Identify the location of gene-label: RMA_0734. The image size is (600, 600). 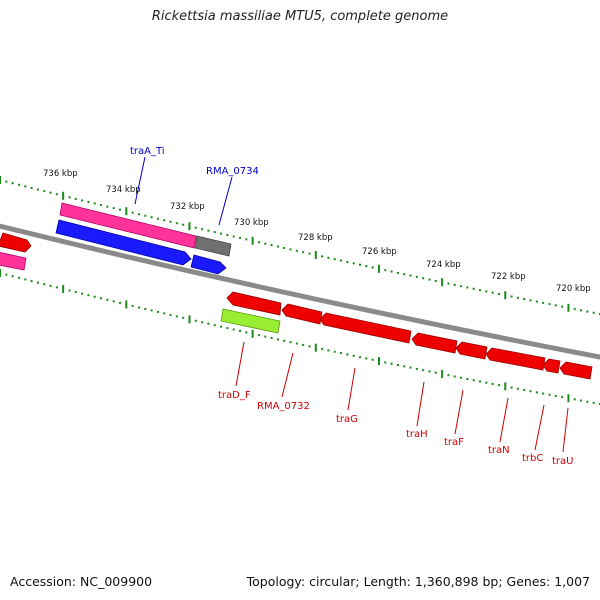
(232, 171).